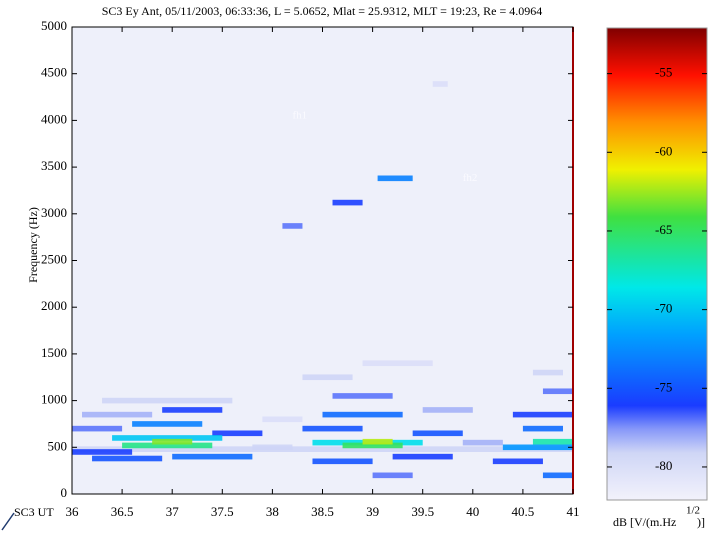 The image size is (715, 534). What do you see at coordinates (701, 522) in the screenshot?
I see `colorbar-label-end: )]` at bounding box center [701, 522].